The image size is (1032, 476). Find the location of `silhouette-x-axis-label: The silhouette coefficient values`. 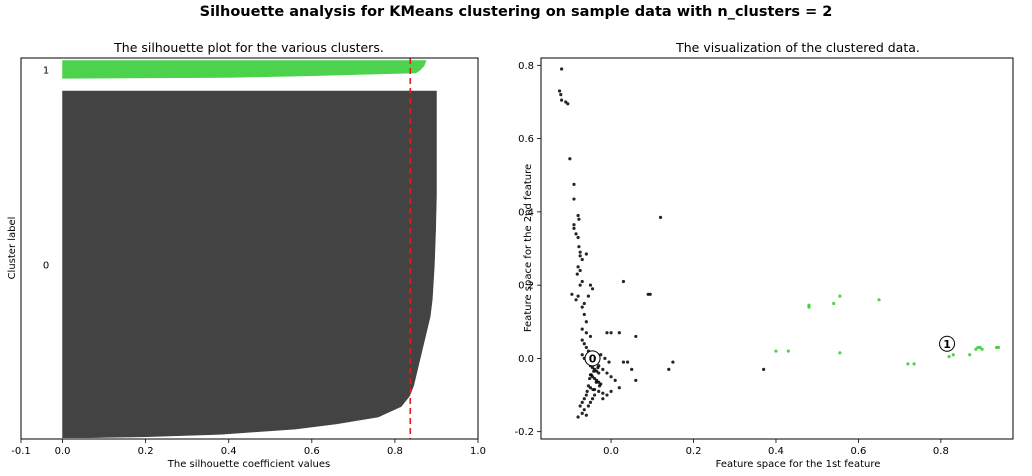

silhouette-x-axis-label: The silhouette coefficient values is located at coordinates (249, 464).